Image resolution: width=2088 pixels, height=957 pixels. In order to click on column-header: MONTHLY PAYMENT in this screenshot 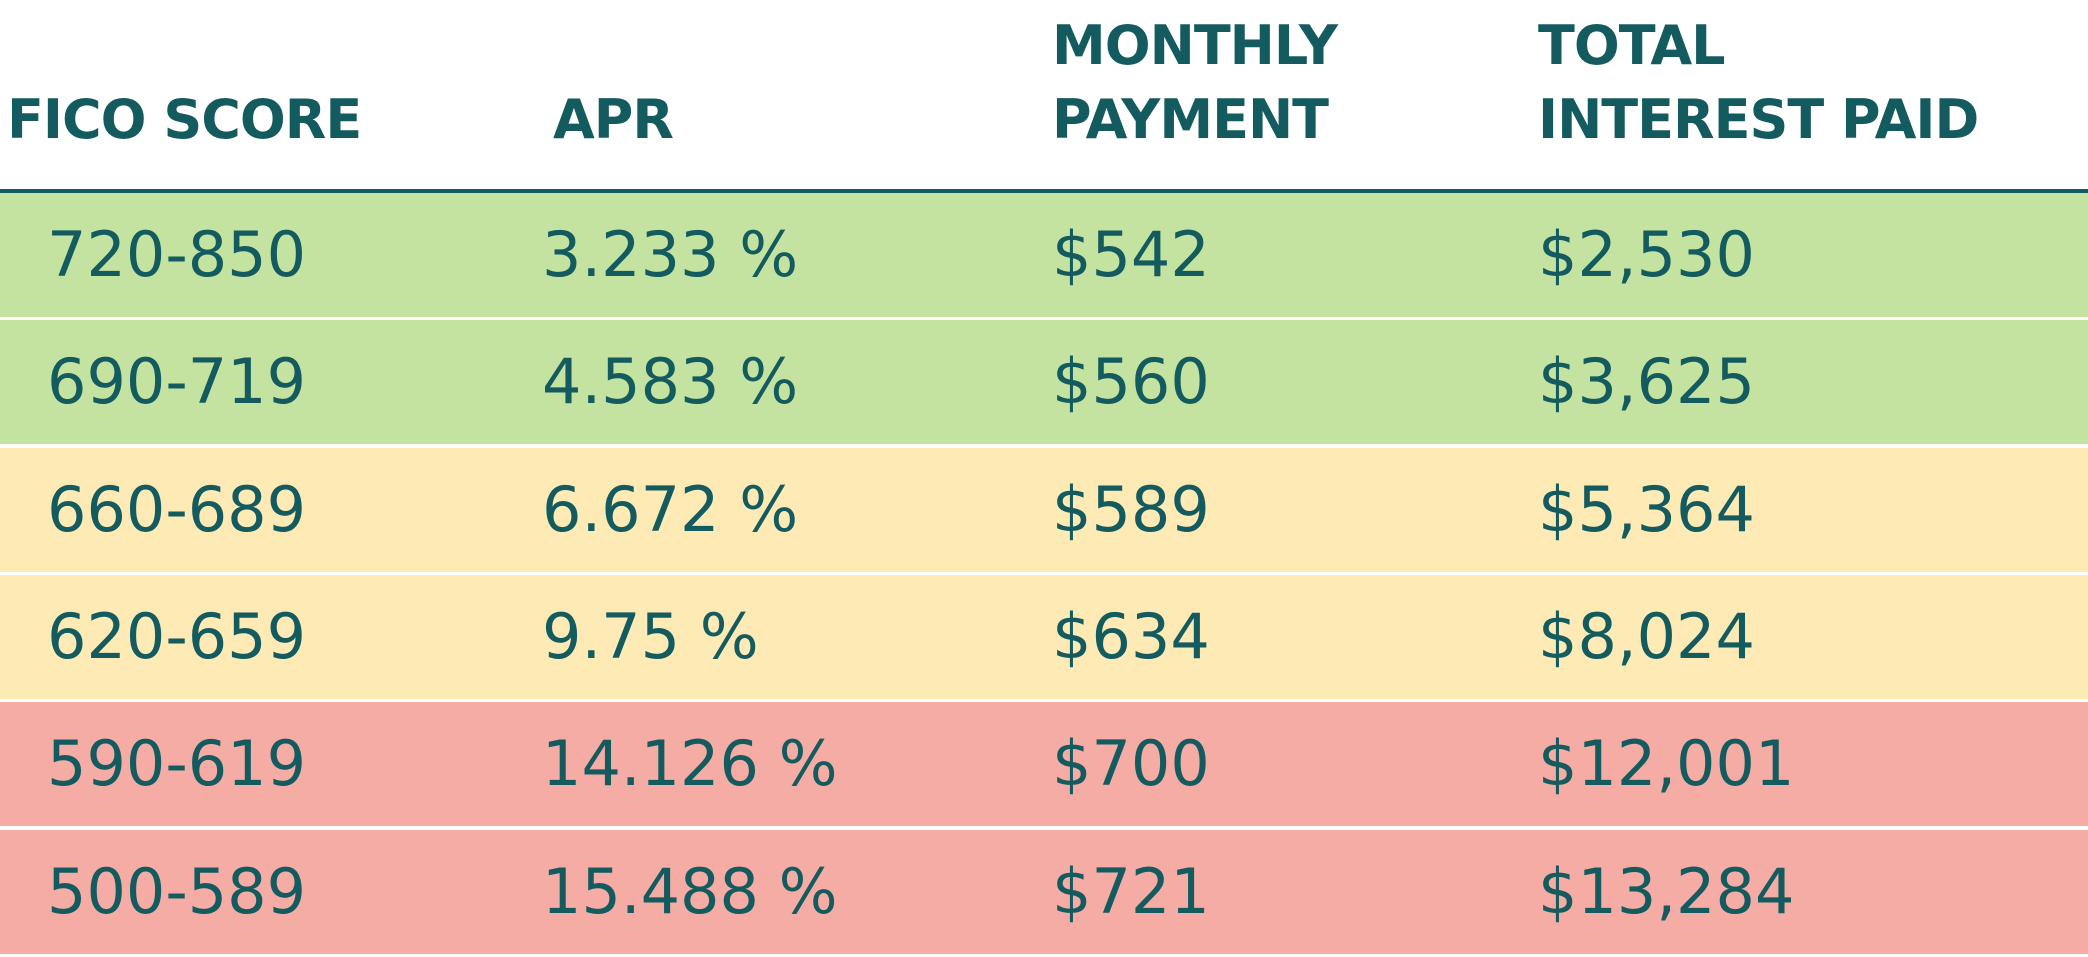, I will do `click(1195, 82)`.